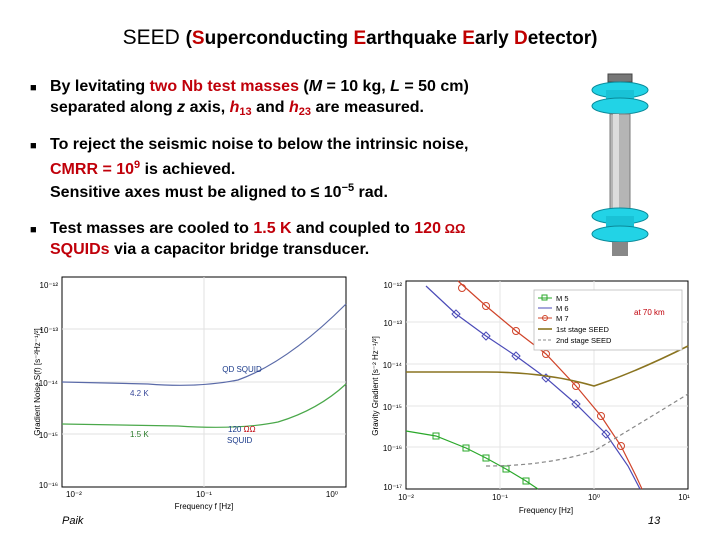 The width and height of the screenshot is (720, 540). What do you see at coordinates (649, 312) in the screenshot?
I see `legend-annotation-70km: at 70 km` at bounding box center [649, 312].